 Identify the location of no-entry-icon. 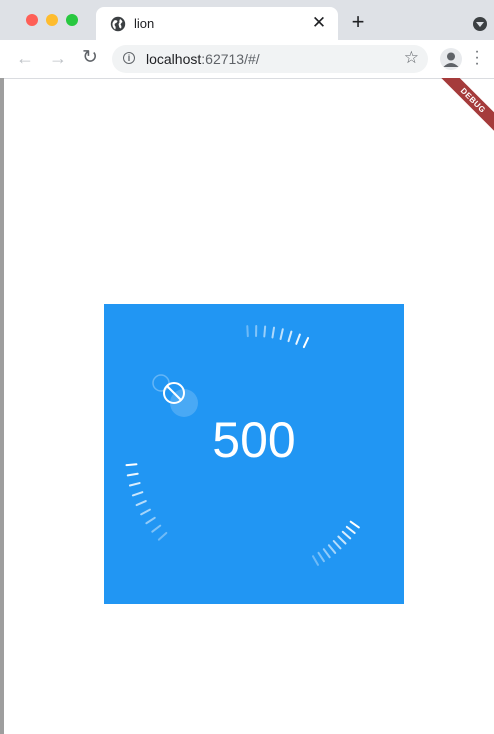
(174, 393).